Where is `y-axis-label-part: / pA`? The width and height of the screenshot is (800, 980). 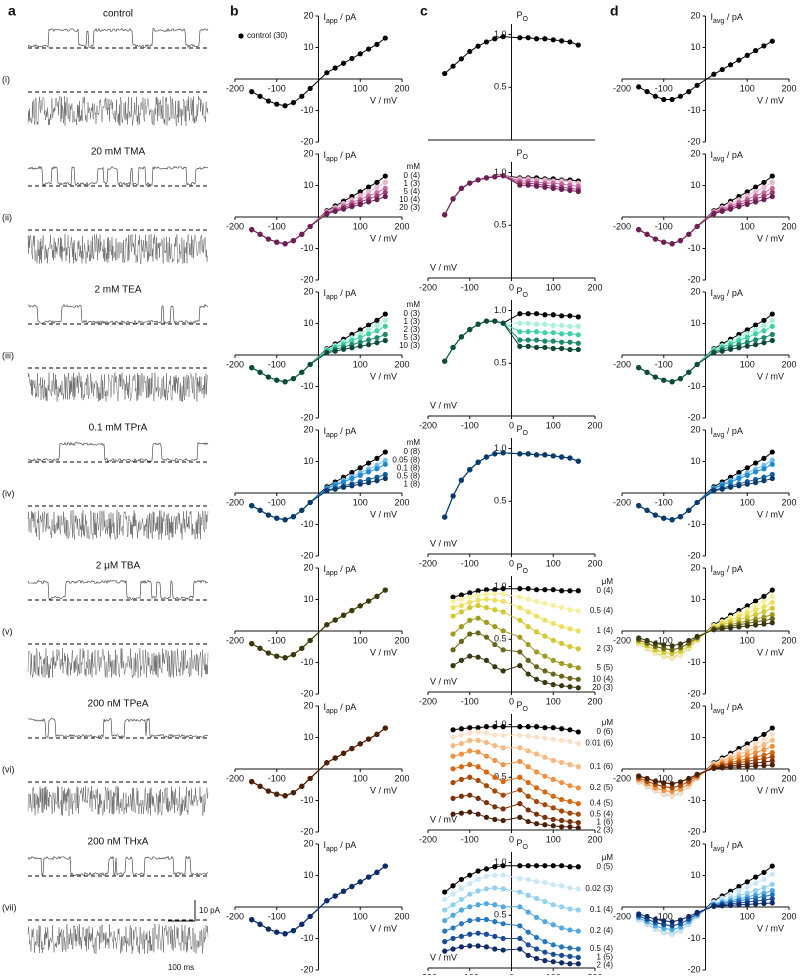
y-axis-label-part: / pA is located at coordinates (733, 293).